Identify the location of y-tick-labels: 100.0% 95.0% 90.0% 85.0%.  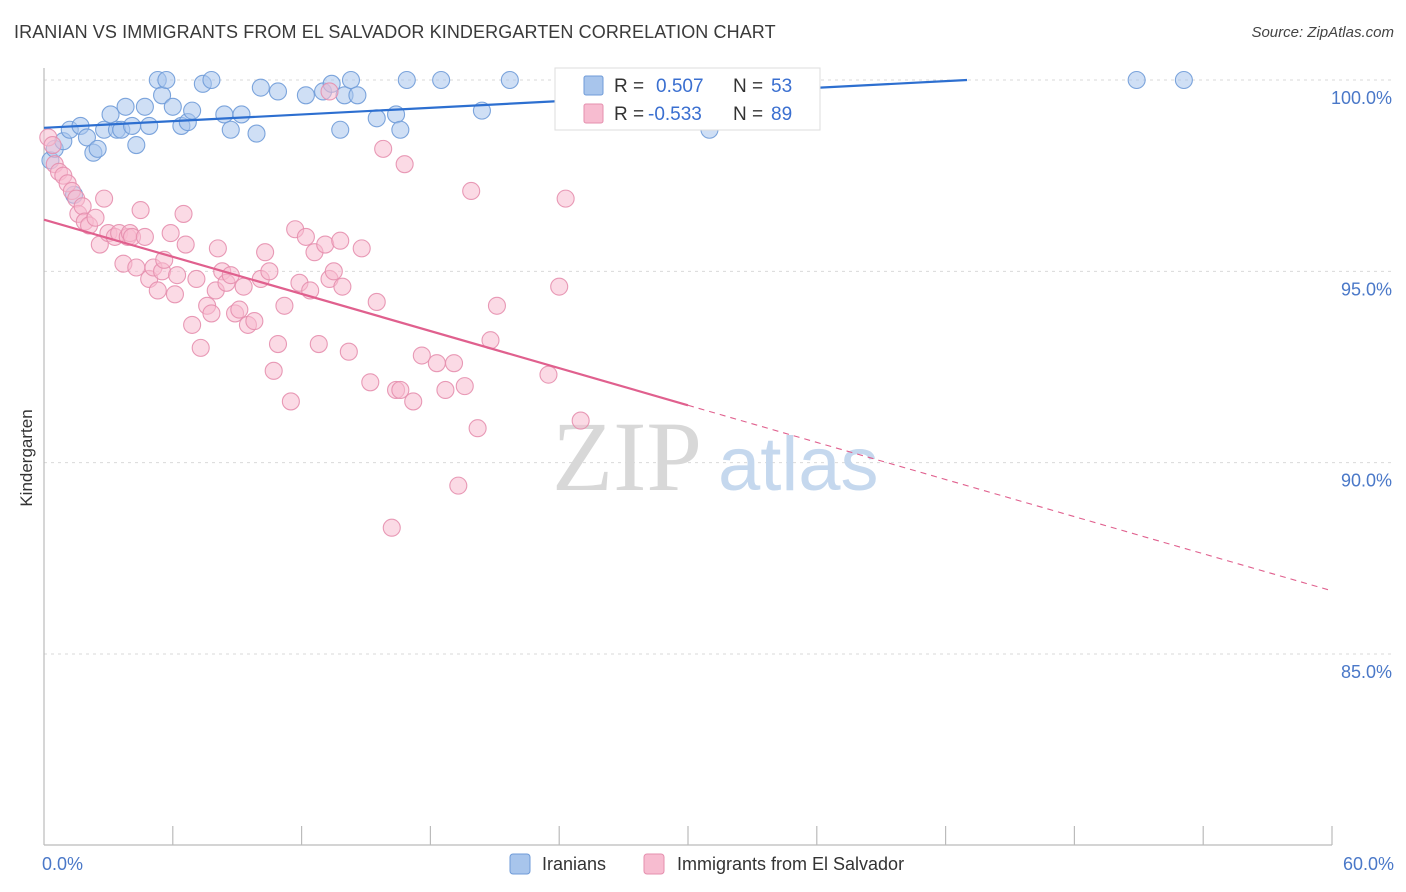
(1361, 385).